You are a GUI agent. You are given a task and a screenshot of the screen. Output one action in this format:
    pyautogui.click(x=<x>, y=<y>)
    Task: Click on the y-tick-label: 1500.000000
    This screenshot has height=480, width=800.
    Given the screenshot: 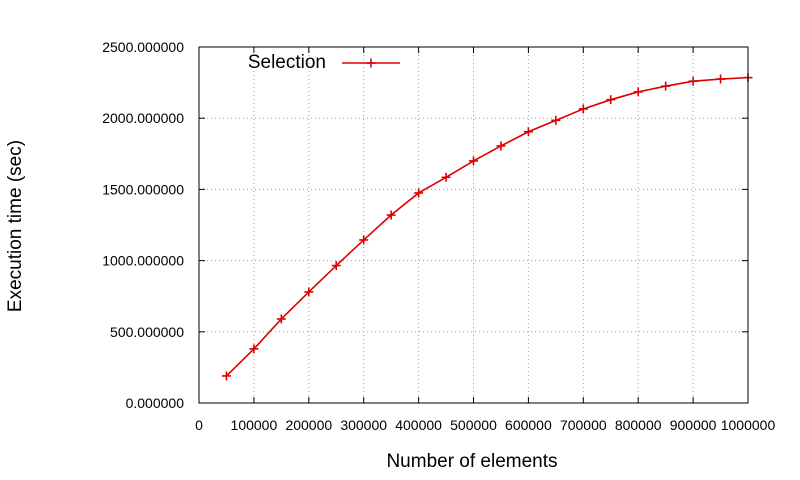 What is the action you would take?
    pyautogui.click(x=143, y=189)
    